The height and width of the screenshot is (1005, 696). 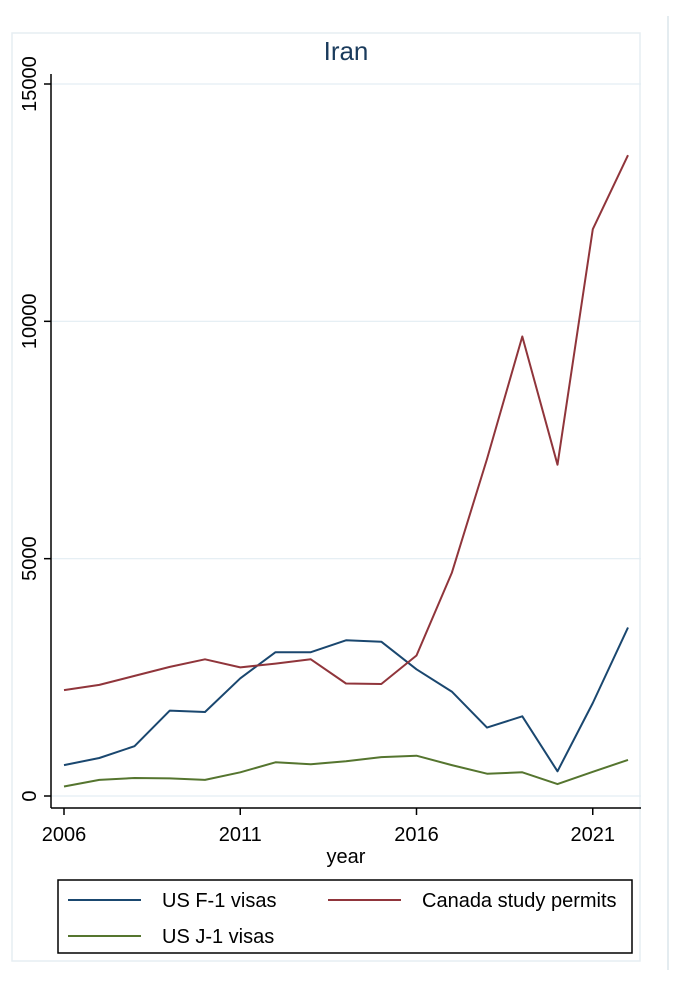 What do you see at coordinates (218, 937) in the screenshot?
I see `legend-label-us-j-1-visas: US J-1 visas` at bounding box center [218, 937].